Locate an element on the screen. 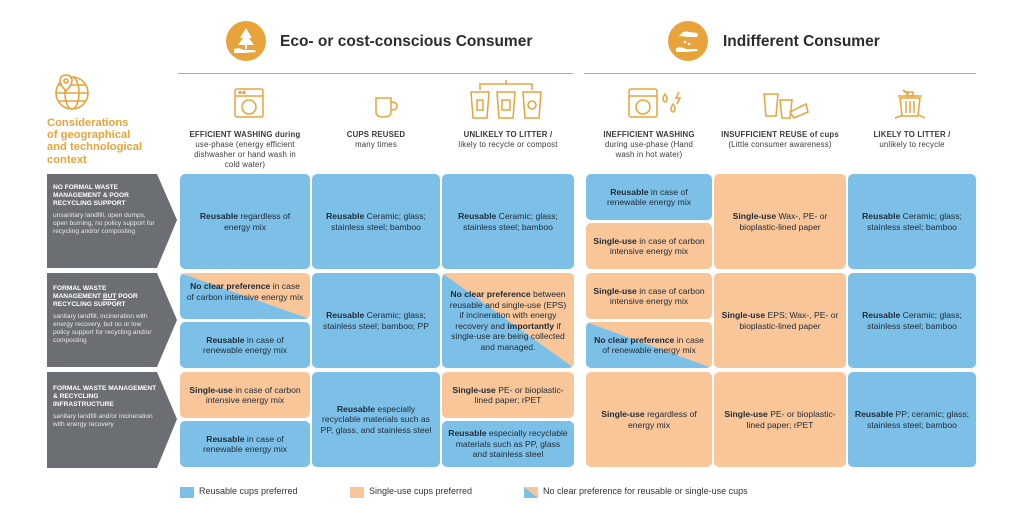 The image size is (1024, 517). column-subtitle: (Little consumer awareness) is located at coordinates (780, 144).